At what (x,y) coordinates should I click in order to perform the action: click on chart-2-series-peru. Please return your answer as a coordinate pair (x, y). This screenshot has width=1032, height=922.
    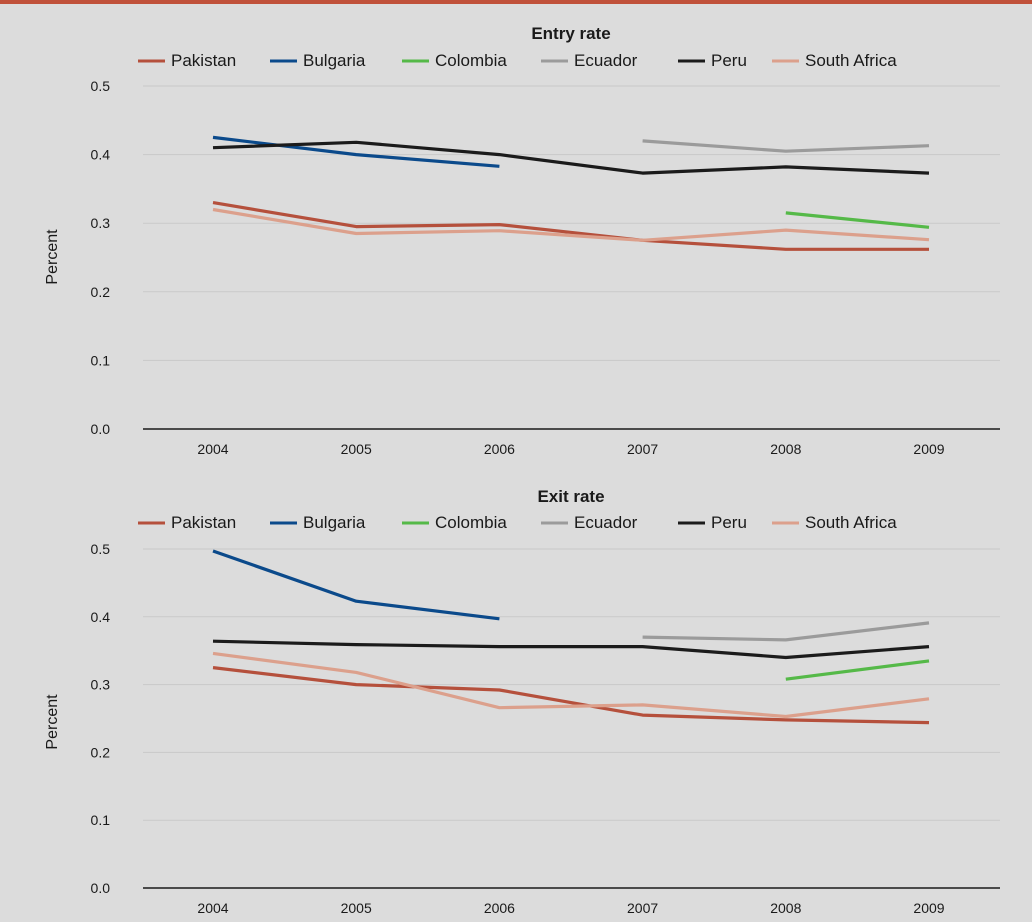
    Looking at the image, I should click on (571, 649).